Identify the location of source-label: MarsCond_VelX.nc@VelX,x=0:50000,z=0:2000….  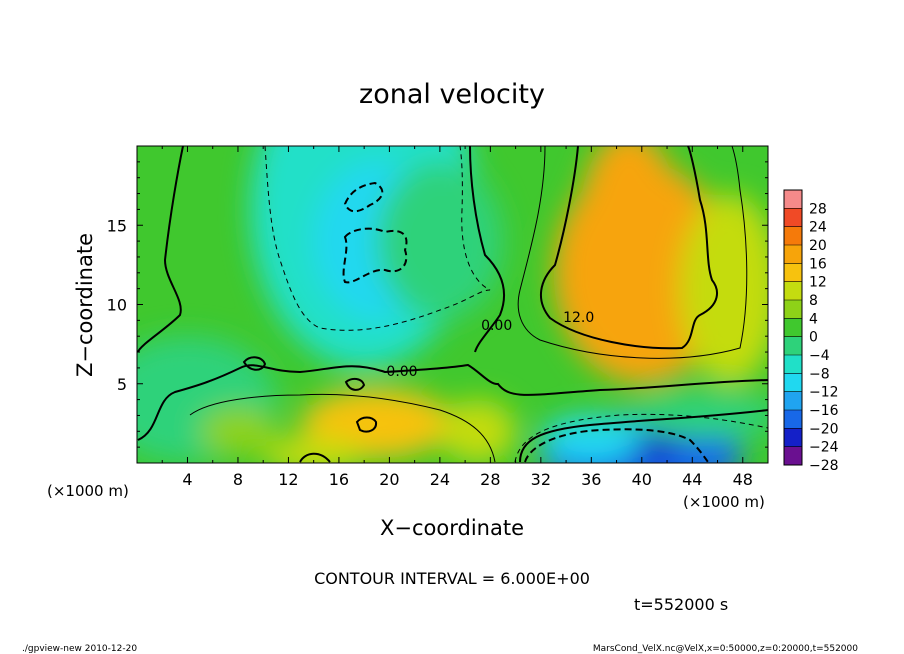
(725, 649).